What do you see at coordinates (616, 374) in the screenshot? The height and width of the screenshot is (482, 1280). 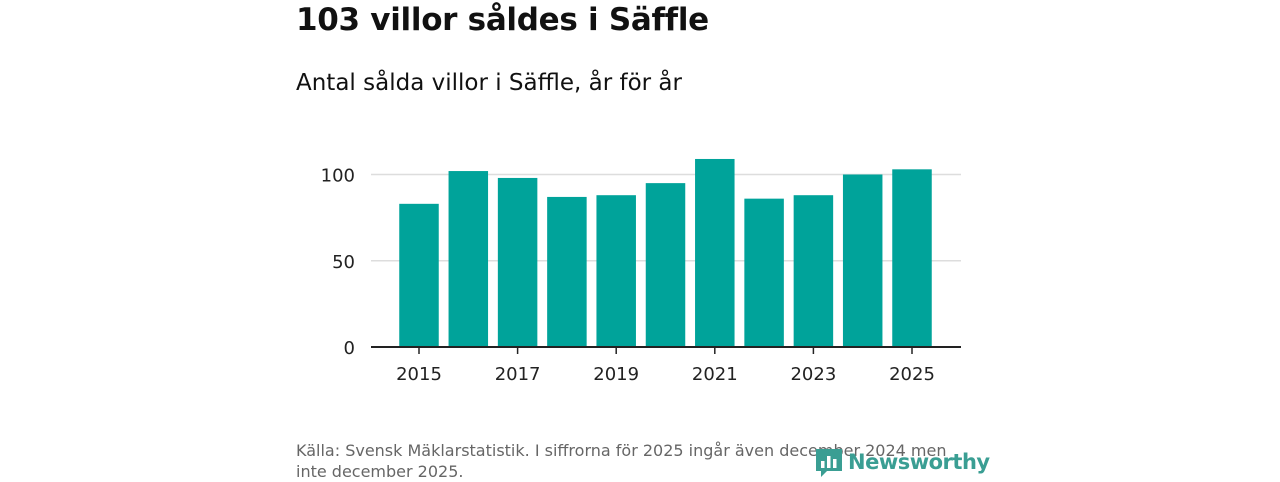 I see `x-tick-label: 2019` at bounding box center [616, 374].